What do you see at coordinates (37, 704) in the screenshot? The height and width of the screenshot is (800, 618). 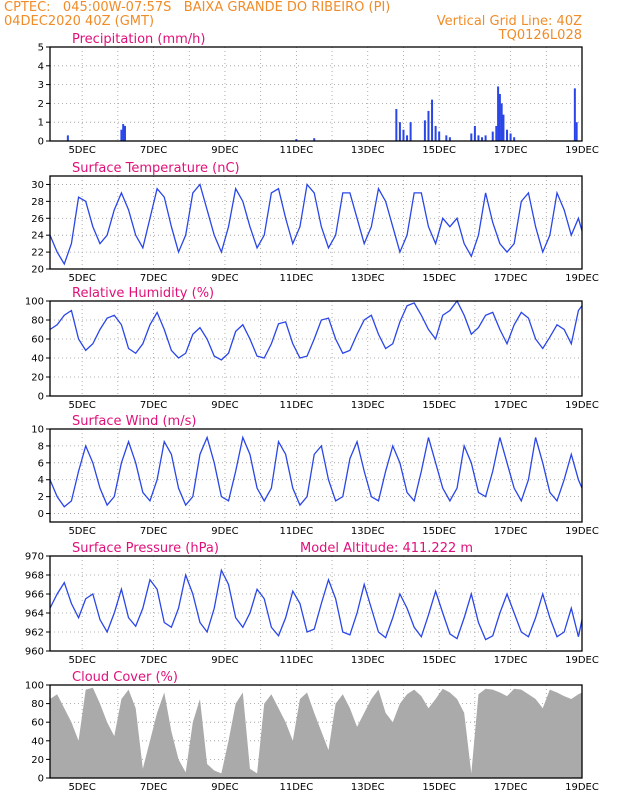 I see `y-tick-label: 80` at bounding box center [37, 704].